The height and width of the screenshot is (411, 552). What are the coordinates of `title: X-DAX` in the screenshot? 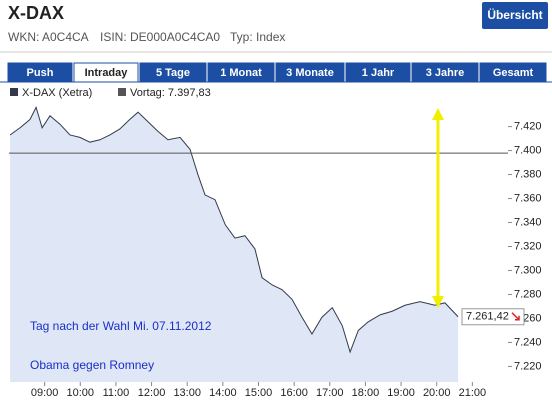 It's located at (36, 13).